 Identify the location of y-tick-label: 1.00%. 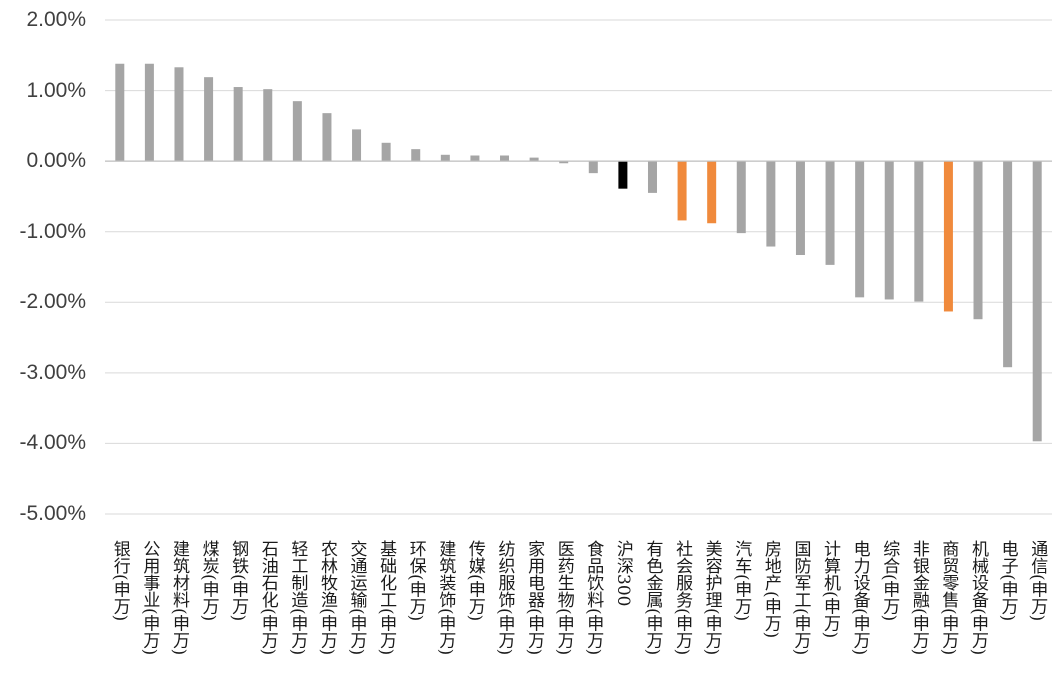
(56, 90).